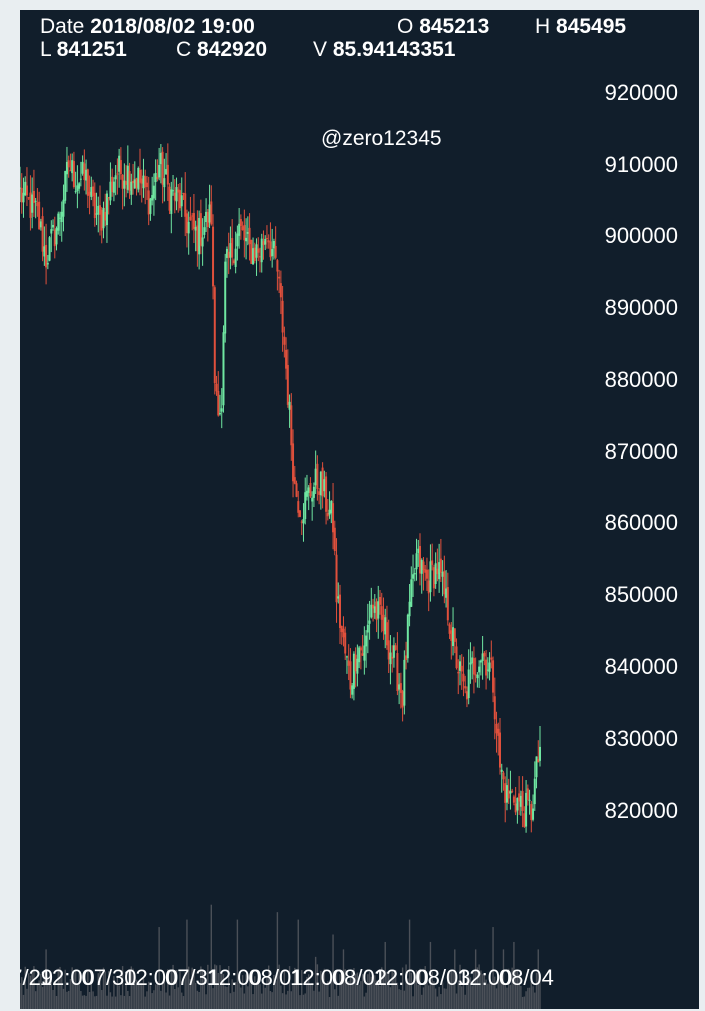  I want to click on ohlc-row-1: Date 2018/08/02 19:00, so click(147, 27).